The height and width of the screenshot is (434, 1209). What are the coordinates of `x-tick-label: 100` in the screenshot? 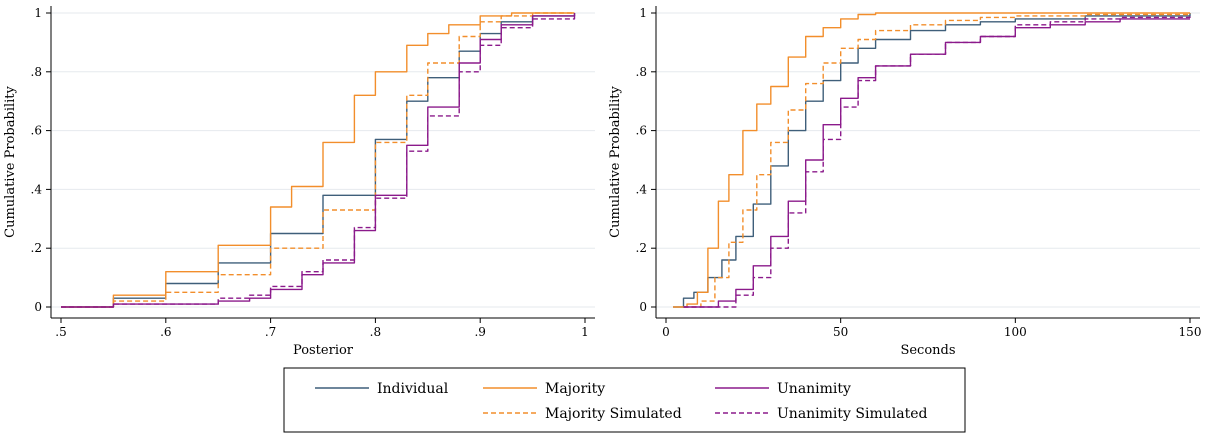 It's located at (1015, 332).